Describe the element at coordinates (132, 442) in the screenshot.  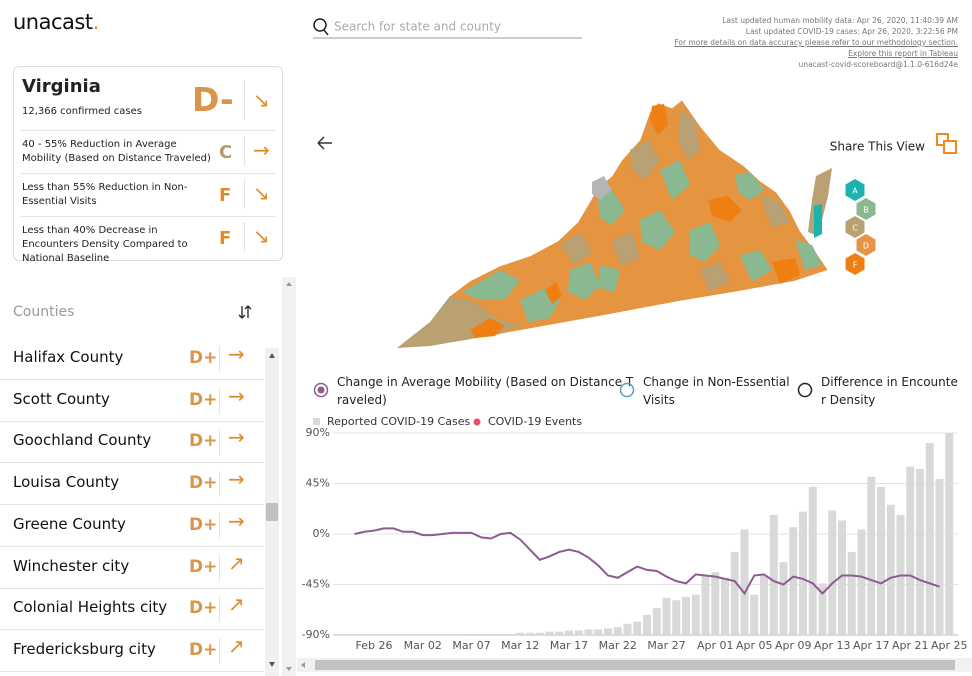
I see `county-row: Goochland County D+ →` at that location.